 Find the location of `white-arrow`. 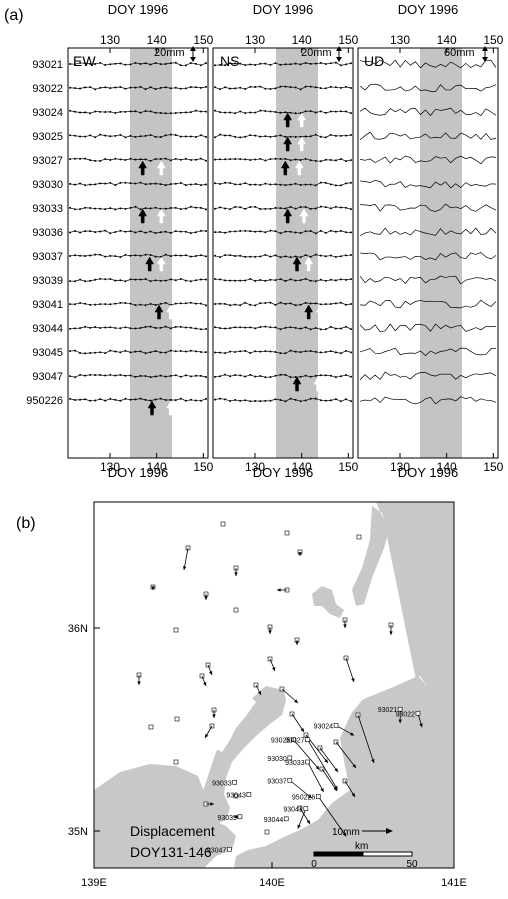

white-arrow is located at coordinates (161, 168).